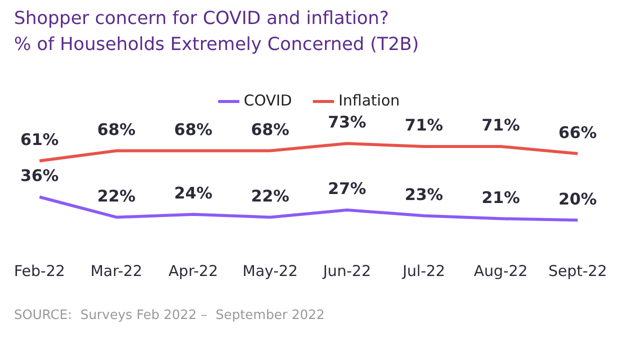 Image resolution: width=621 pixels, height=337 pixels. I want to click on x-tick-label: Jun-22, so click(347, 271).